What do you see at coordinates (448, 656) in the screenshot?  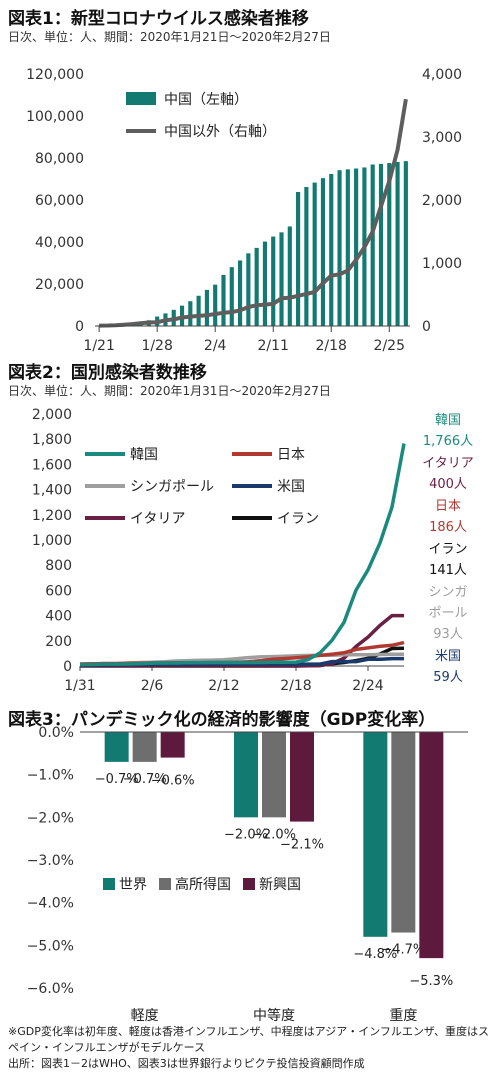 I see `chart2-end-name: 米国` at bounding box center [448, 656].